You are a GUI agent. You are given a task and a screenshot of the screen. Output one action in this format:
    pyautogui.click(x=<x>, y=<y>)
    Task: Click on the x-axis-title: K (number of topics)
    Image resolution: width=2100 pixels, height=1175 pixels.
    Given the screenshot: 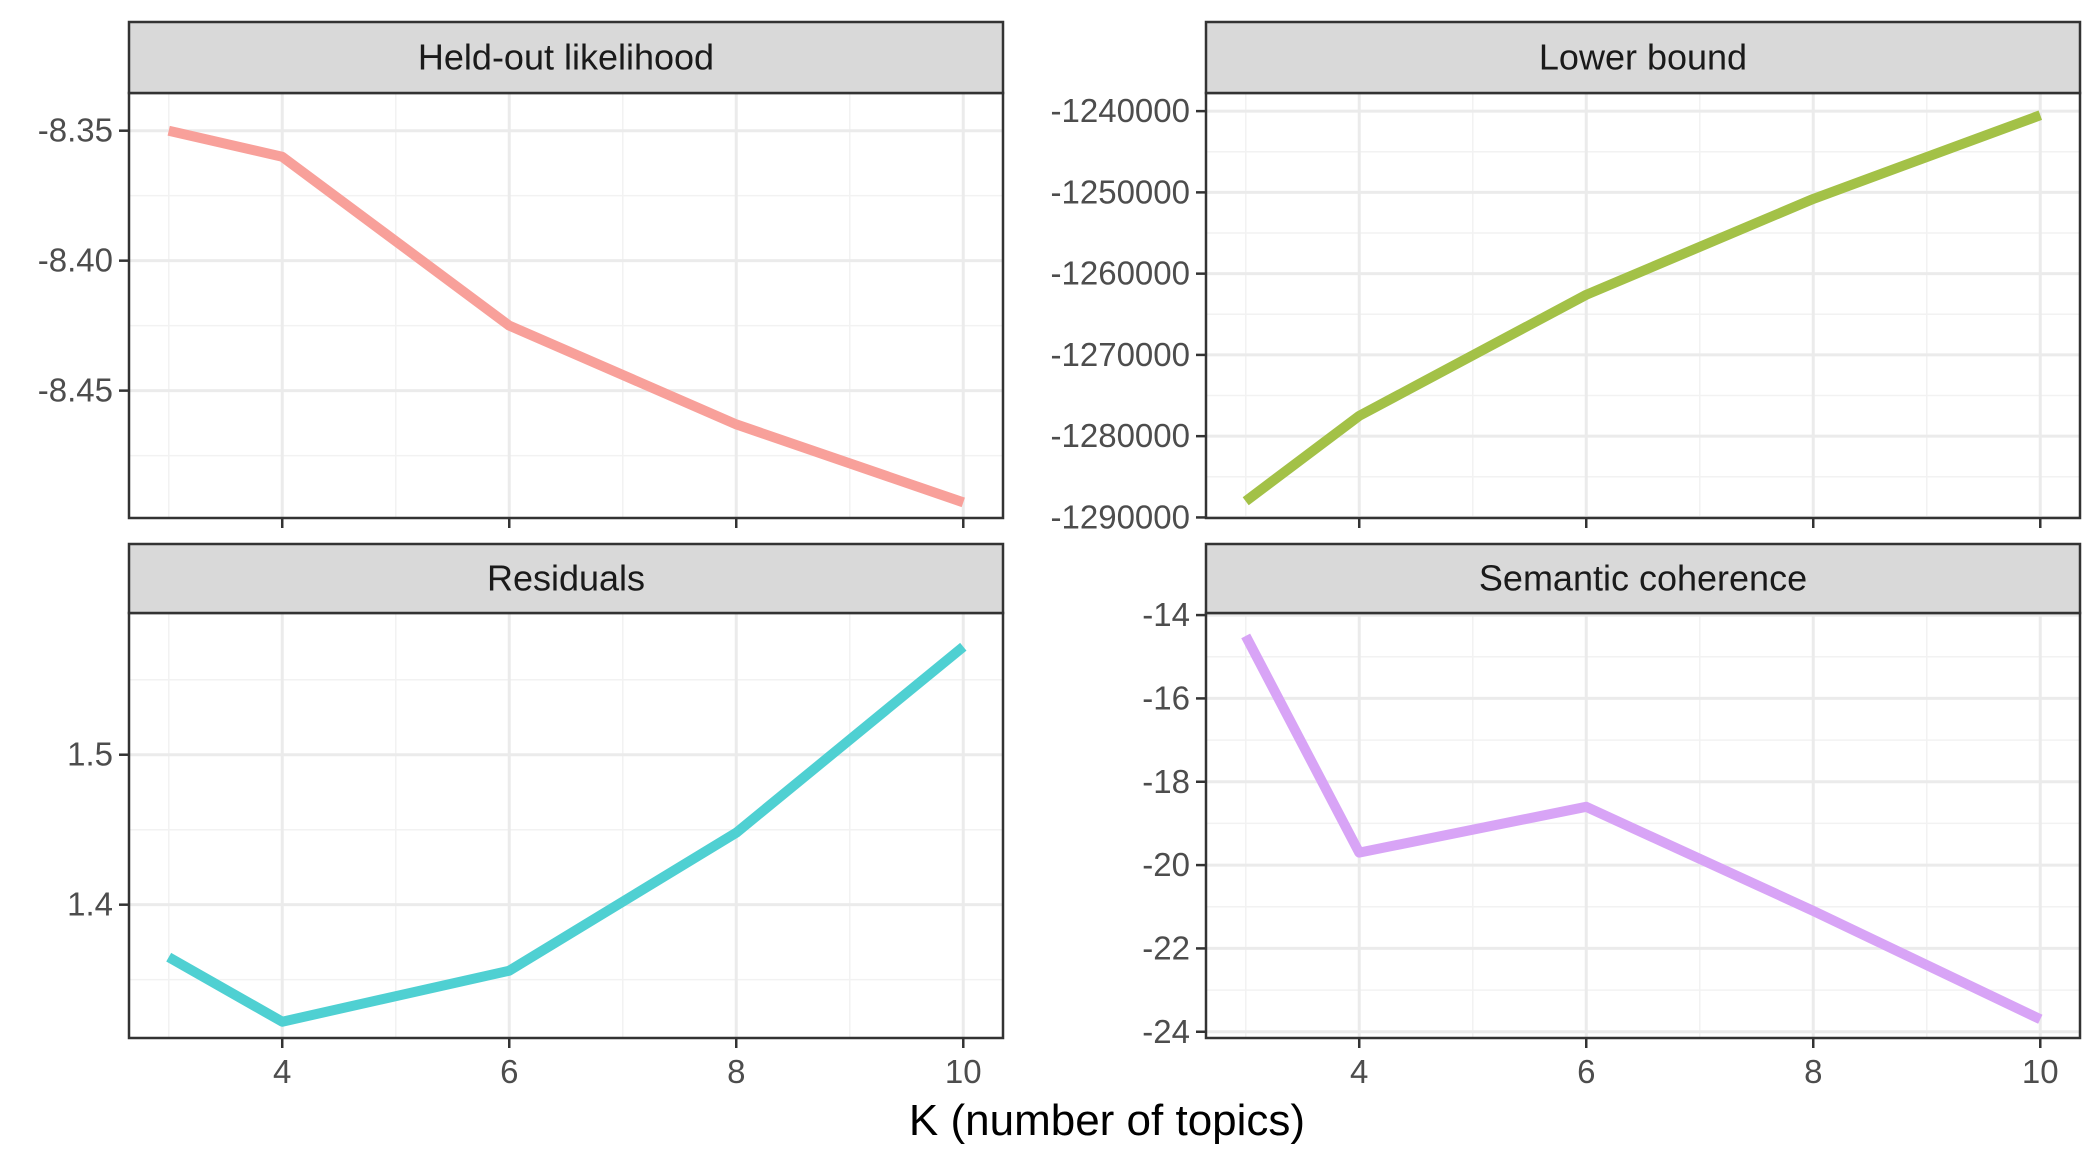 What is the action you would take?
    pyautogui.click(x=1107, y=1120)
    